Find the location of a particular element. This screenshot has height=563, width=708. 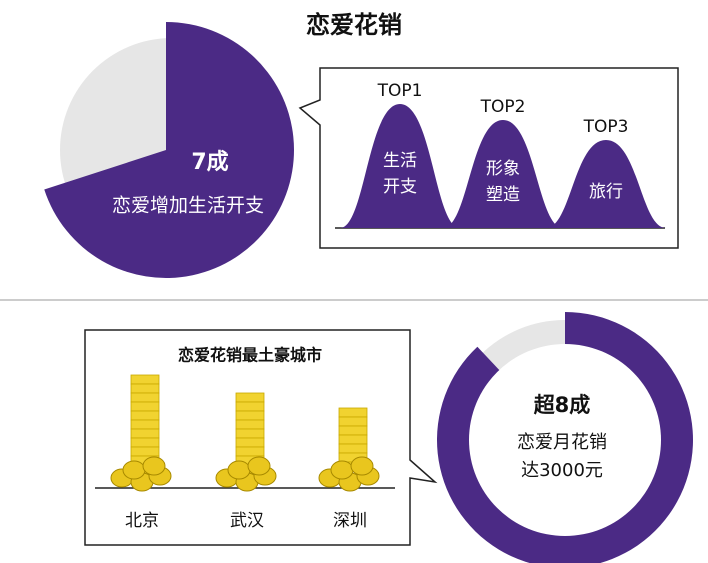

rank: TOP2 is located at coordinates (503, 107).